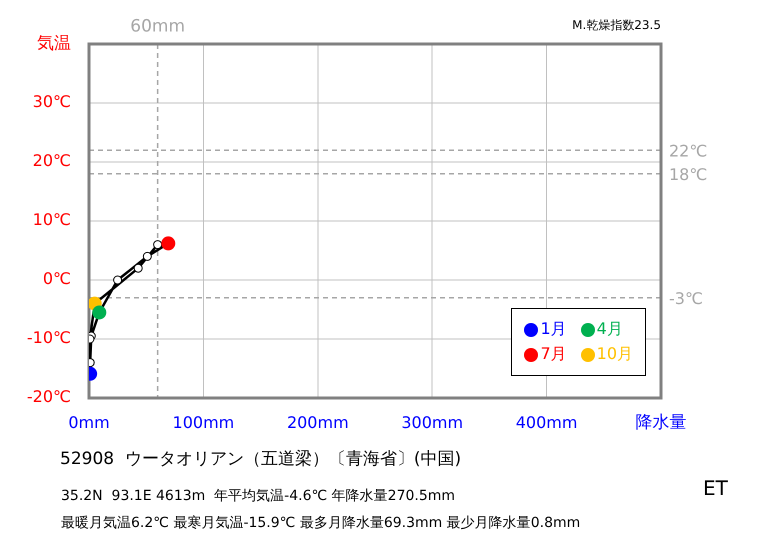  I want to click on y-tick-label: 30℃, so click(51, 102).